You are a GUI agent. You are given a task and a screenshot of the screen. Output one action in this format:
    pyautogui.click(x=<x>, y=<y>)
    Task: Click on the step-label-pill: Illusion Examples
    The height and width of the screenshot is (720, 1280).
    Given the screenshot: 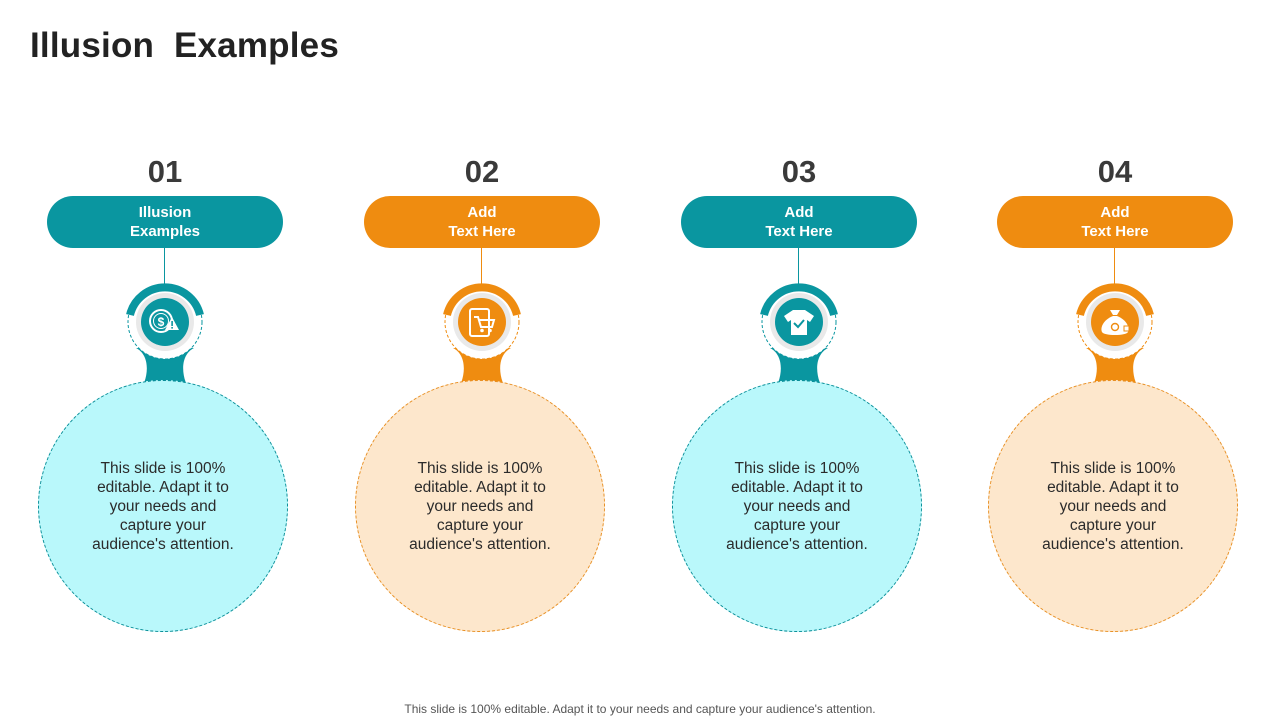 What is the action you would take?
    pyautogui.click(x=165, y=222)
    